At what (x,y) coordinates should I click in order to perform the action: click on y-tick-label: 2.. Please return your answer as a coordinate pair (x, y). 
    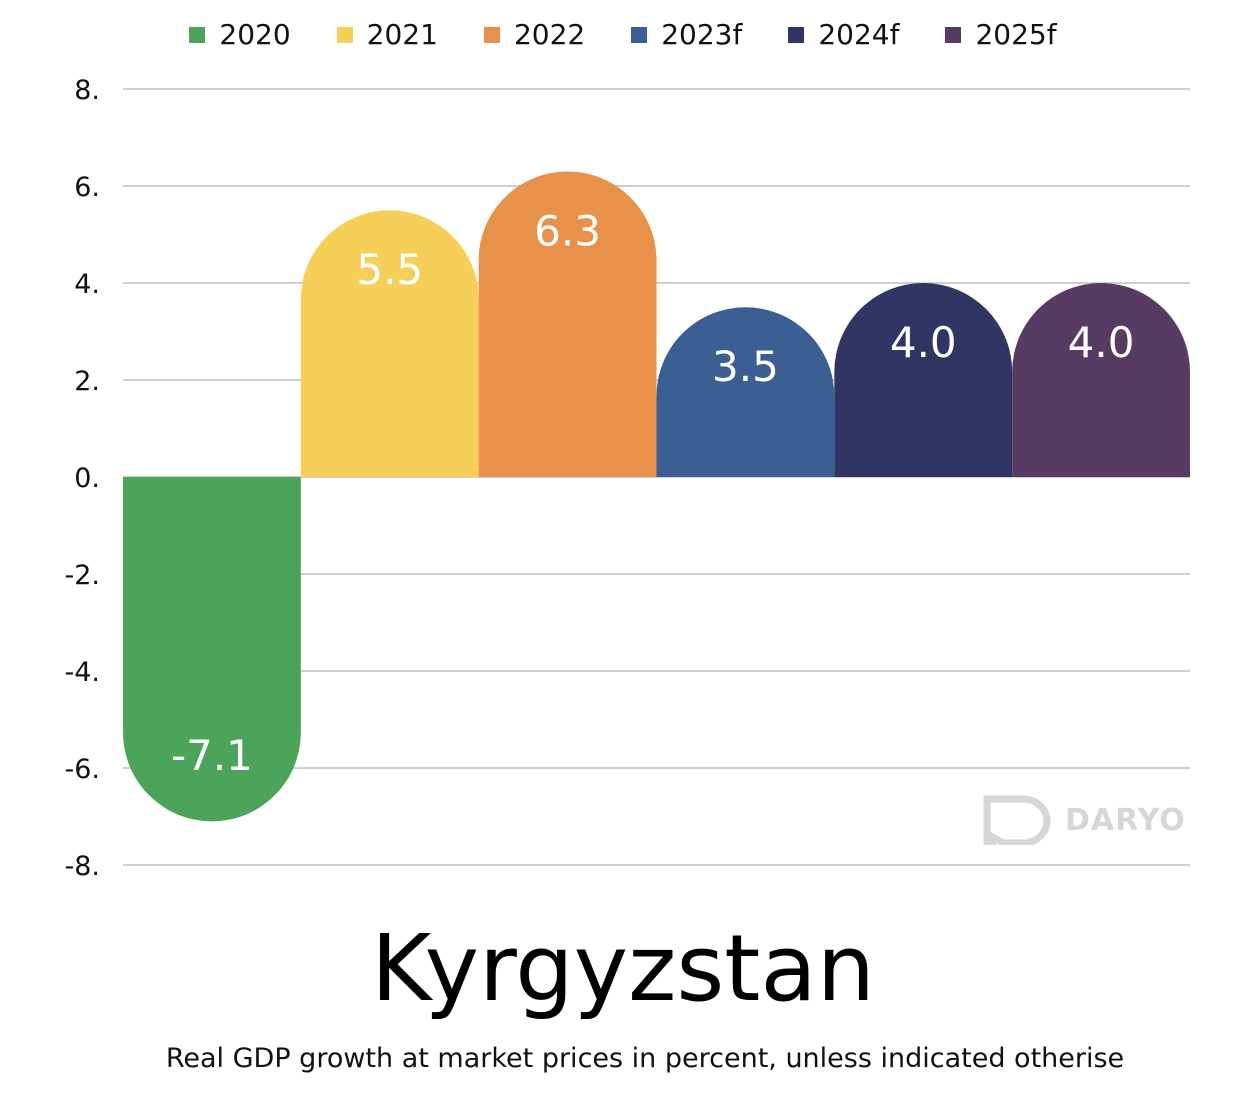
    Looking at the image, I should click on (87, 381).